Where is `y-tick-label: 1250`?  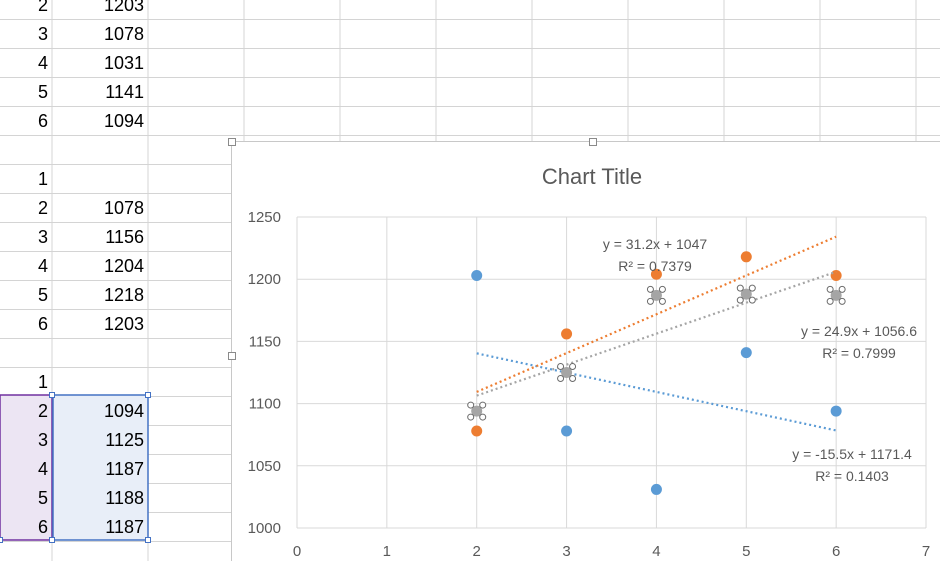 y-tick-label: 1250 is located at coordinates (264, 217).